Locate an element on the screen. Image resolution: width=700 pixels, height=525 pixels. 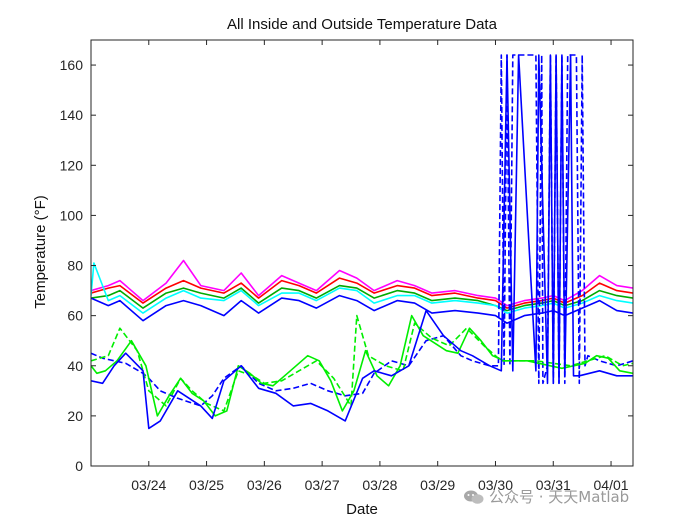
x-axis-label: Date is located at coordinates (362, 509).